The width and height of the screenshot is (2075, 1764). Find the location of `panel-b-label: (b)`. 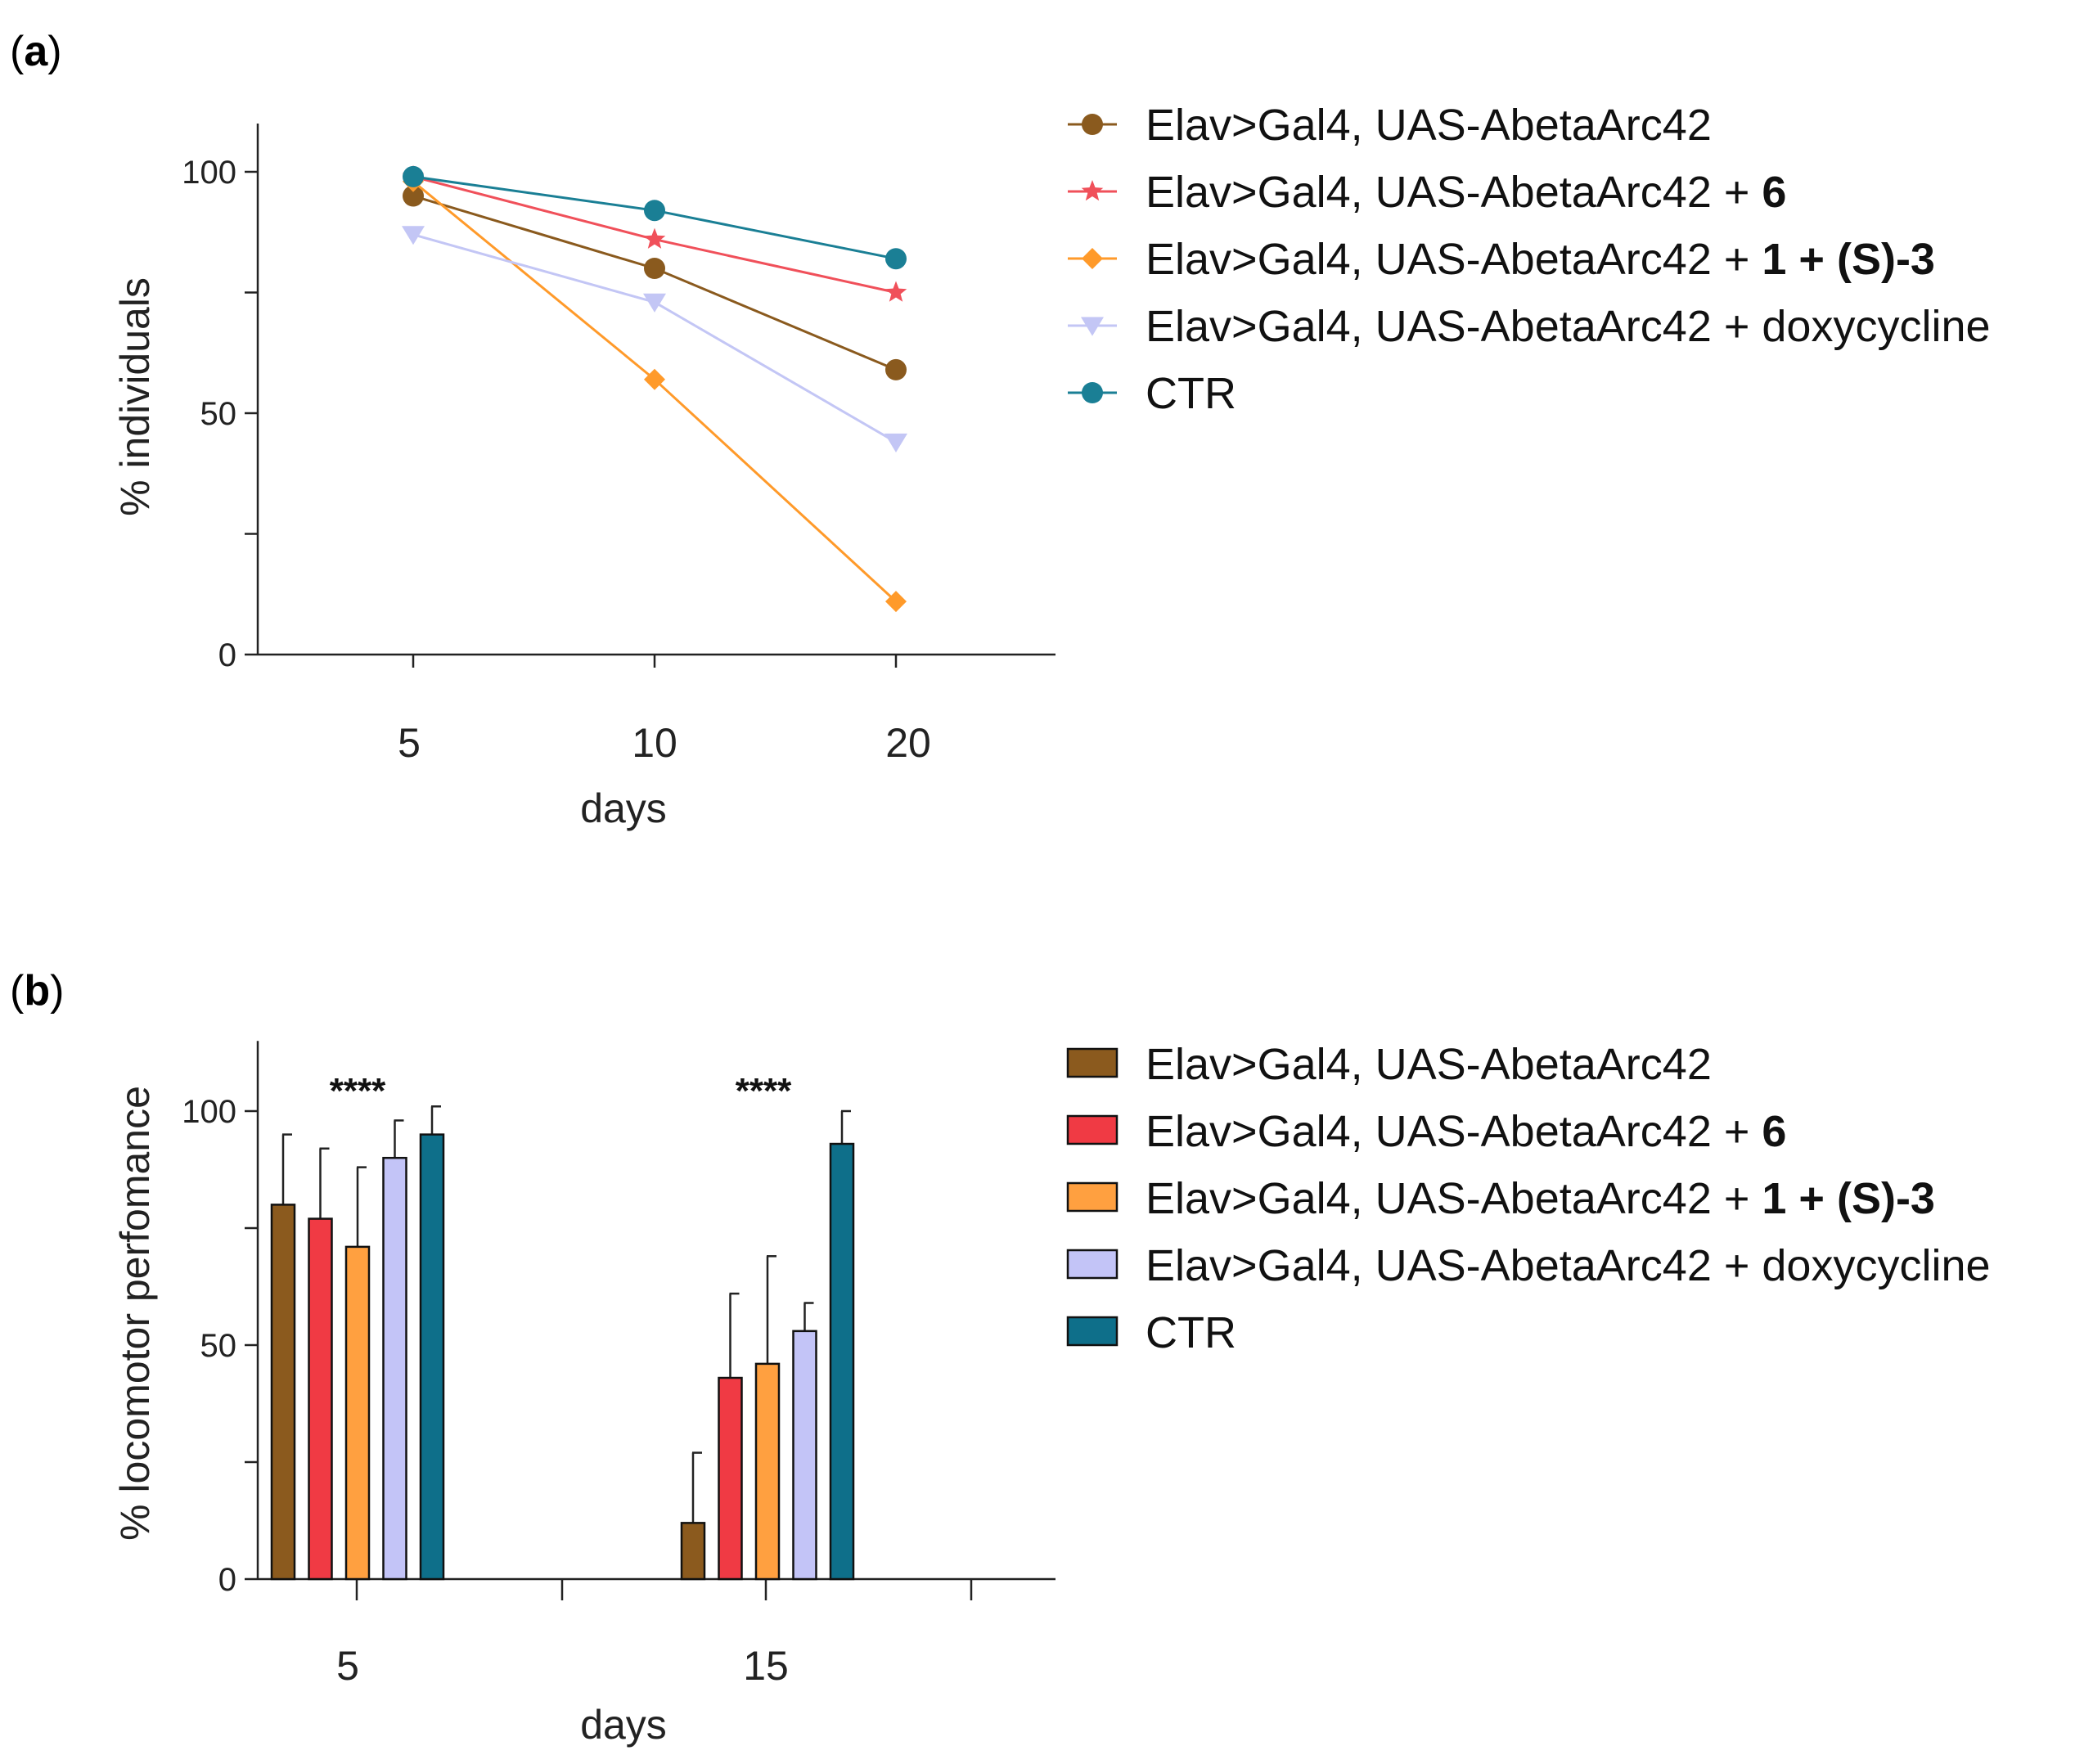

panel-b-label: (b) is located at coordinates (37, 991).